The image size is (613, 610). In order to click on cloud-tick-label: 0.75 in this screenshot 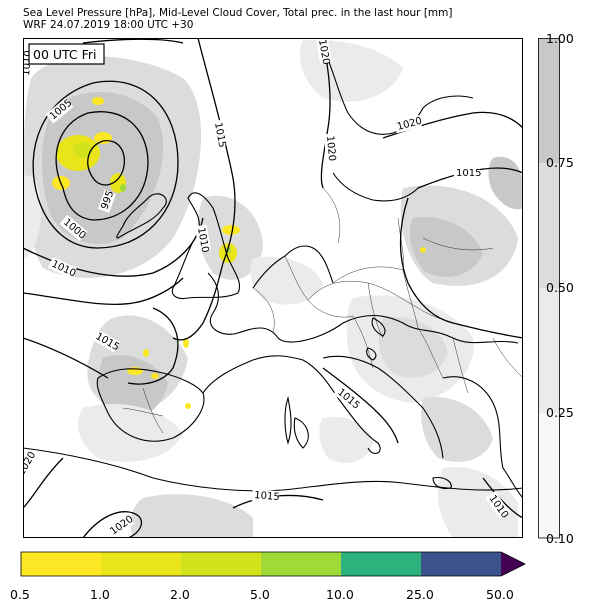, I will do `click(560, 162)`.